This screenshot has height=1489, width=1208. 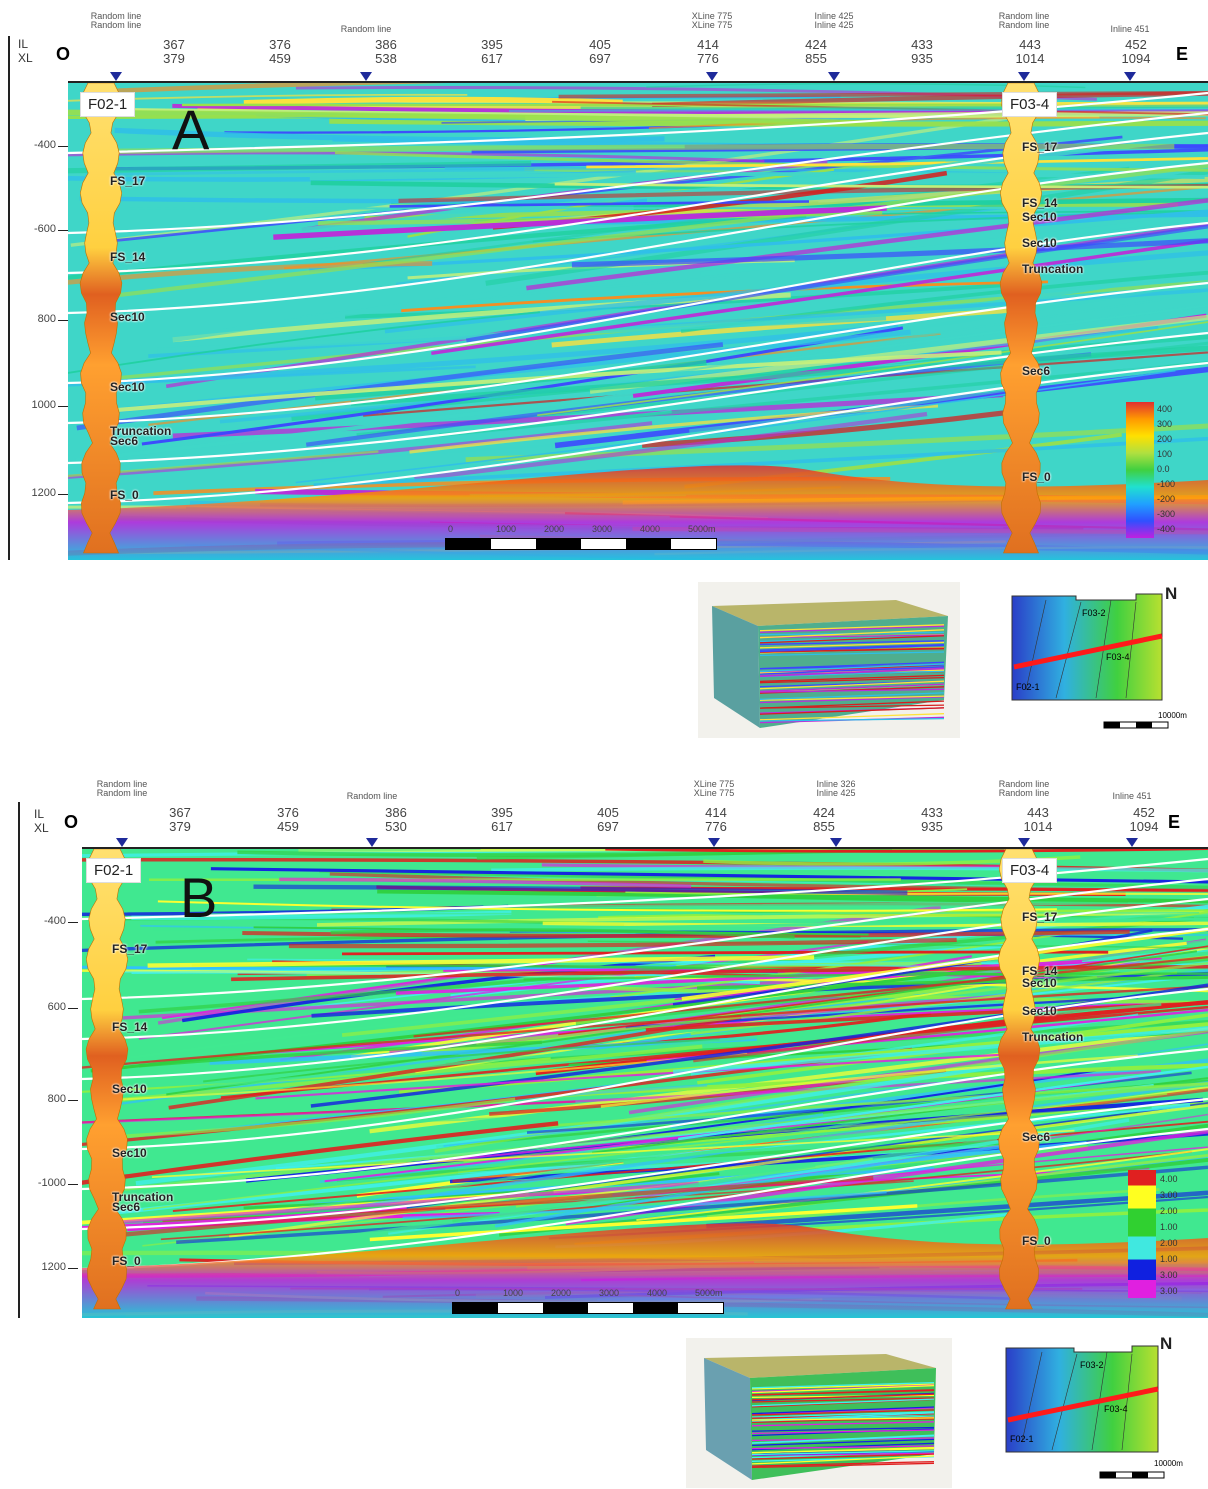 What do you see at coordinates (1094, 613) in the screenshot?
I see `map-well-label: F03-2` at bounding box center [1094, 613].